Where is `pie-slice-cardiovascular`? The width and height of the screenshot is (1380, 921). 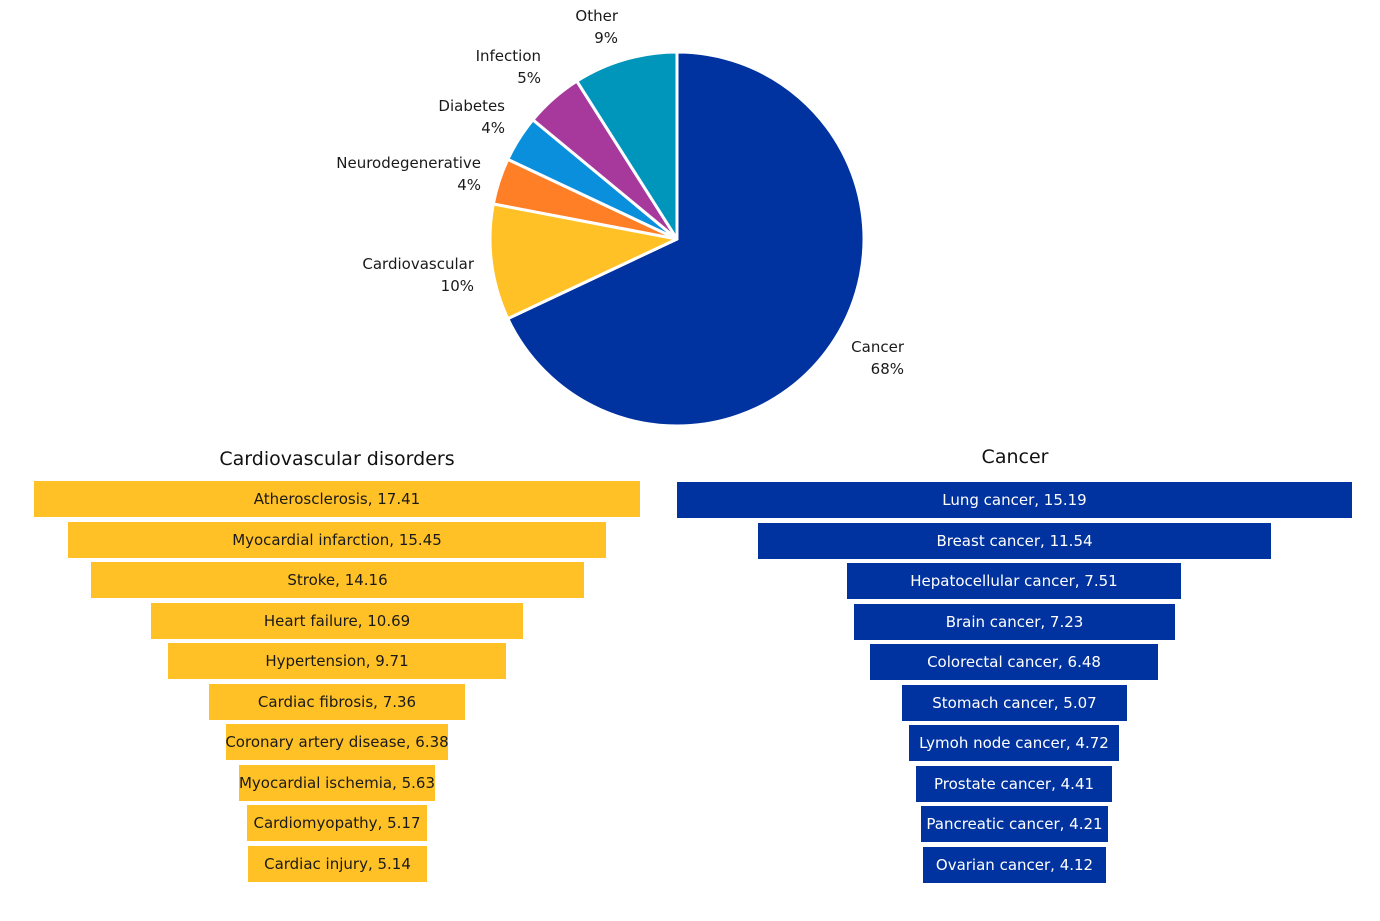
pie-slice-cardiovascular is located at coordinates (583, 261).